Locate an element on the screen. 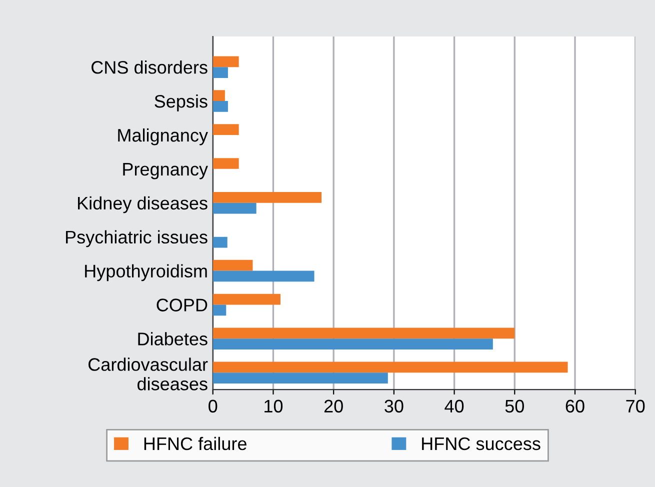 This screenshot has height=487, width=655. y-tick-label: Pregnancy is located at coordinates (165, 171).